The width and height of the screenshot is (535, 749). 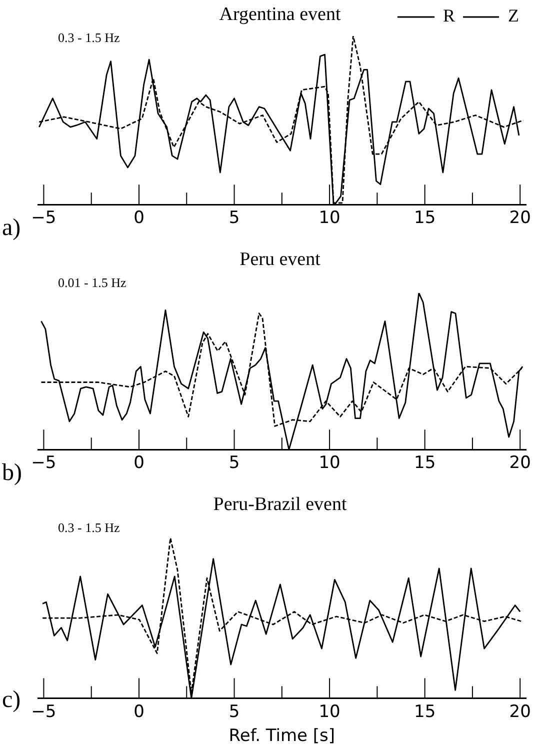 I want to click on legend-label: Z, so click(x=514, y=16).